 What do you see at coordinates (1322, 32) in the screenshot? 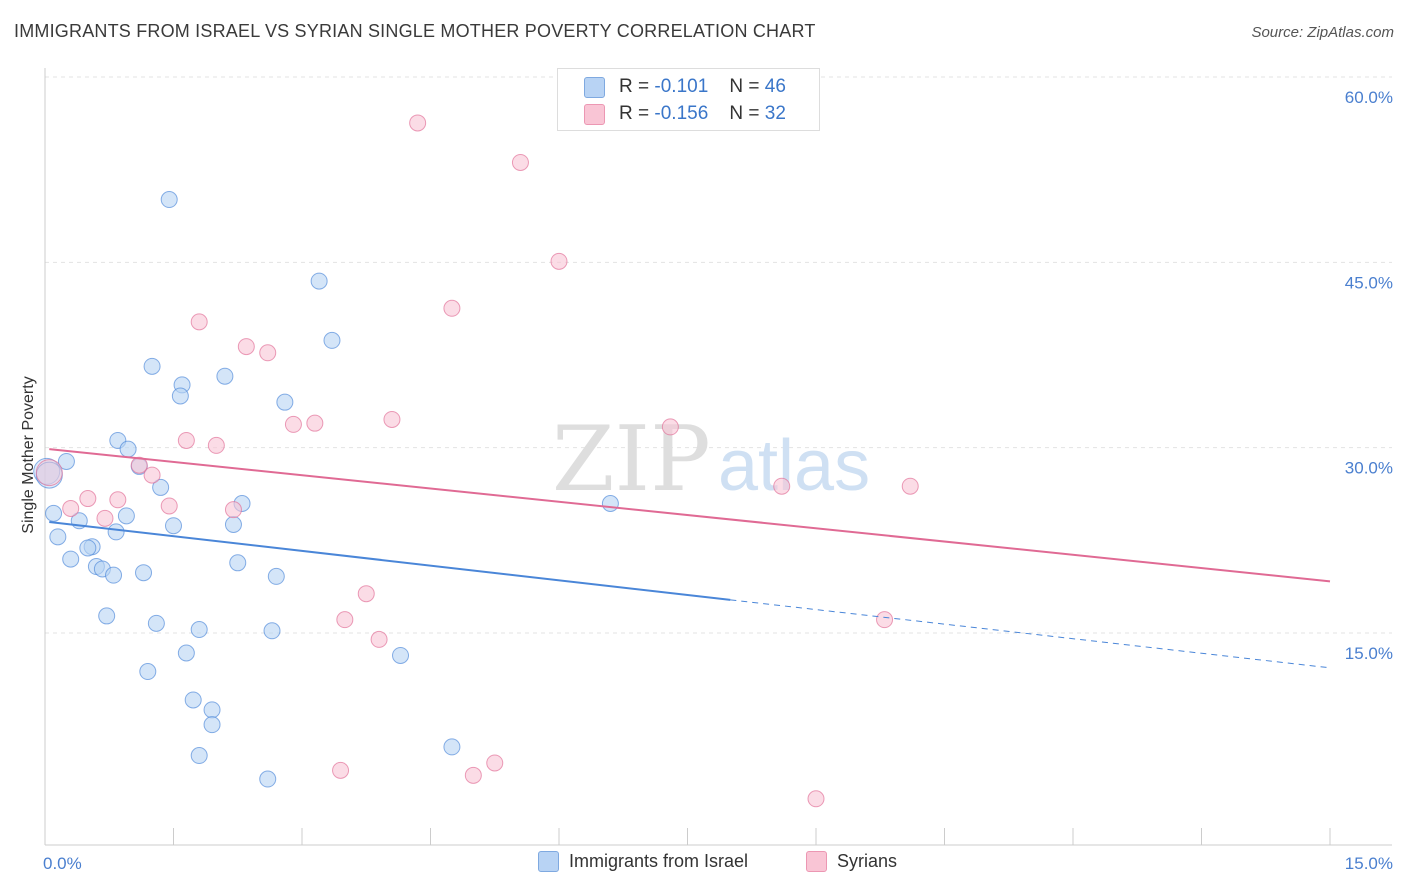
I see `source-label: Source: ZipAtlas.com` at bounding box center [1322, 32].